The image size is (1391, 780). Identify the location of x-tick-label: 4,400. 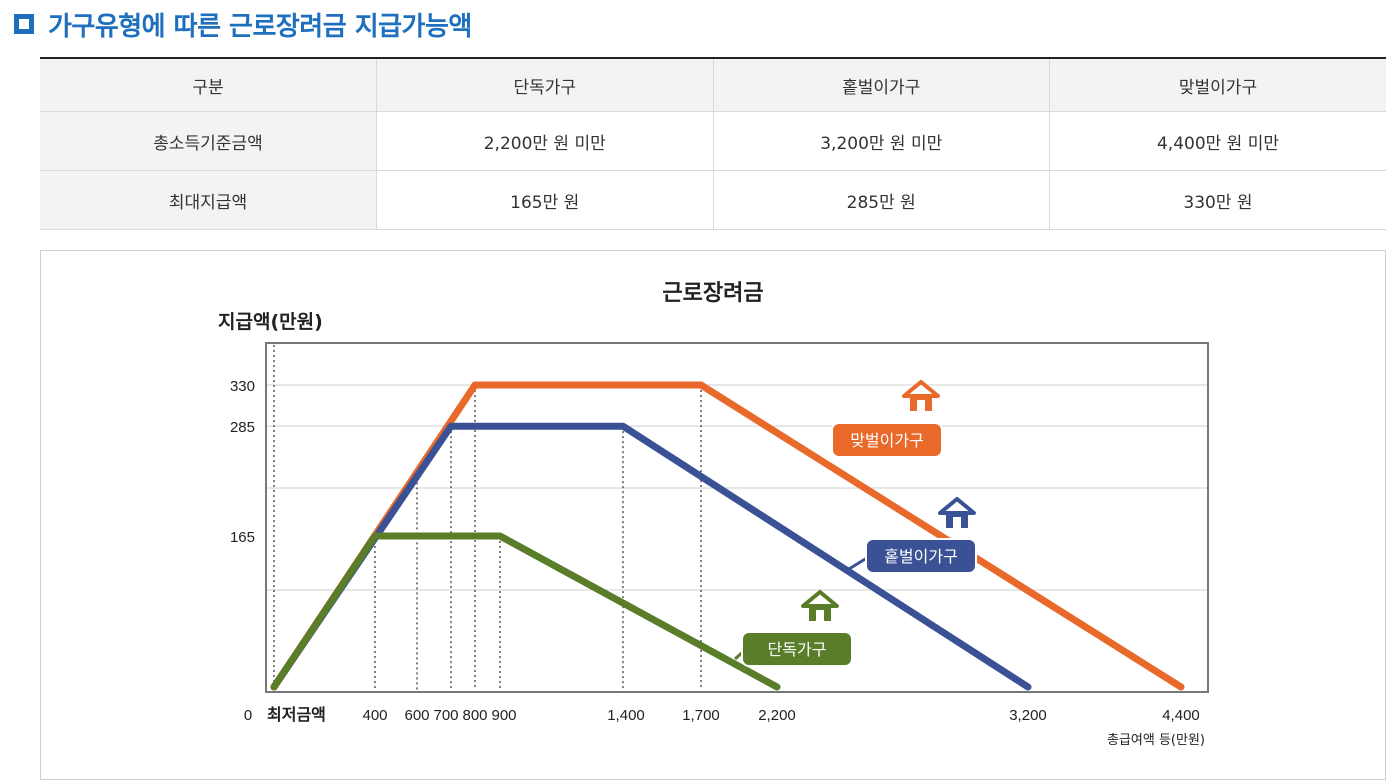
(1181, 715).